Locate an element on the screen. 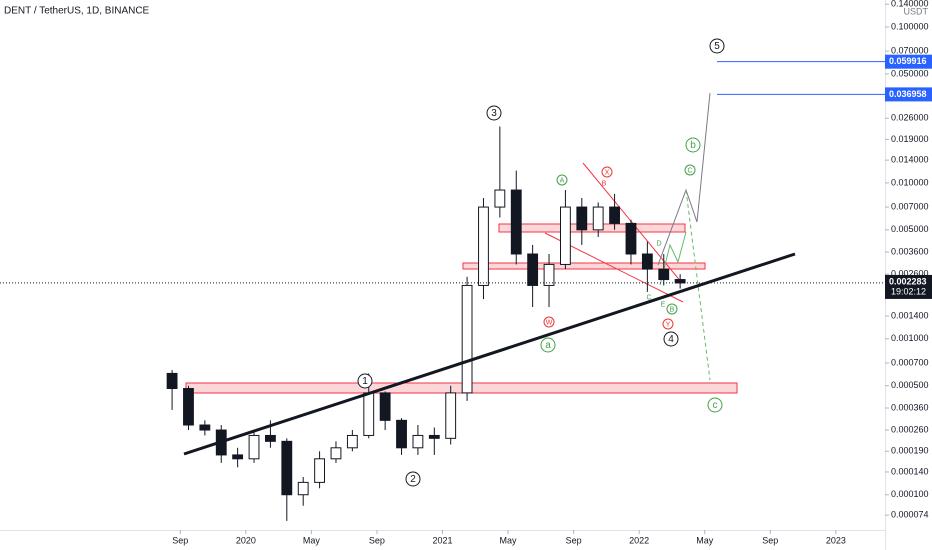 The width and height of the screenshot is (932, 550). y-tick-label: 0.000100 is located at coordinates (910, 494).